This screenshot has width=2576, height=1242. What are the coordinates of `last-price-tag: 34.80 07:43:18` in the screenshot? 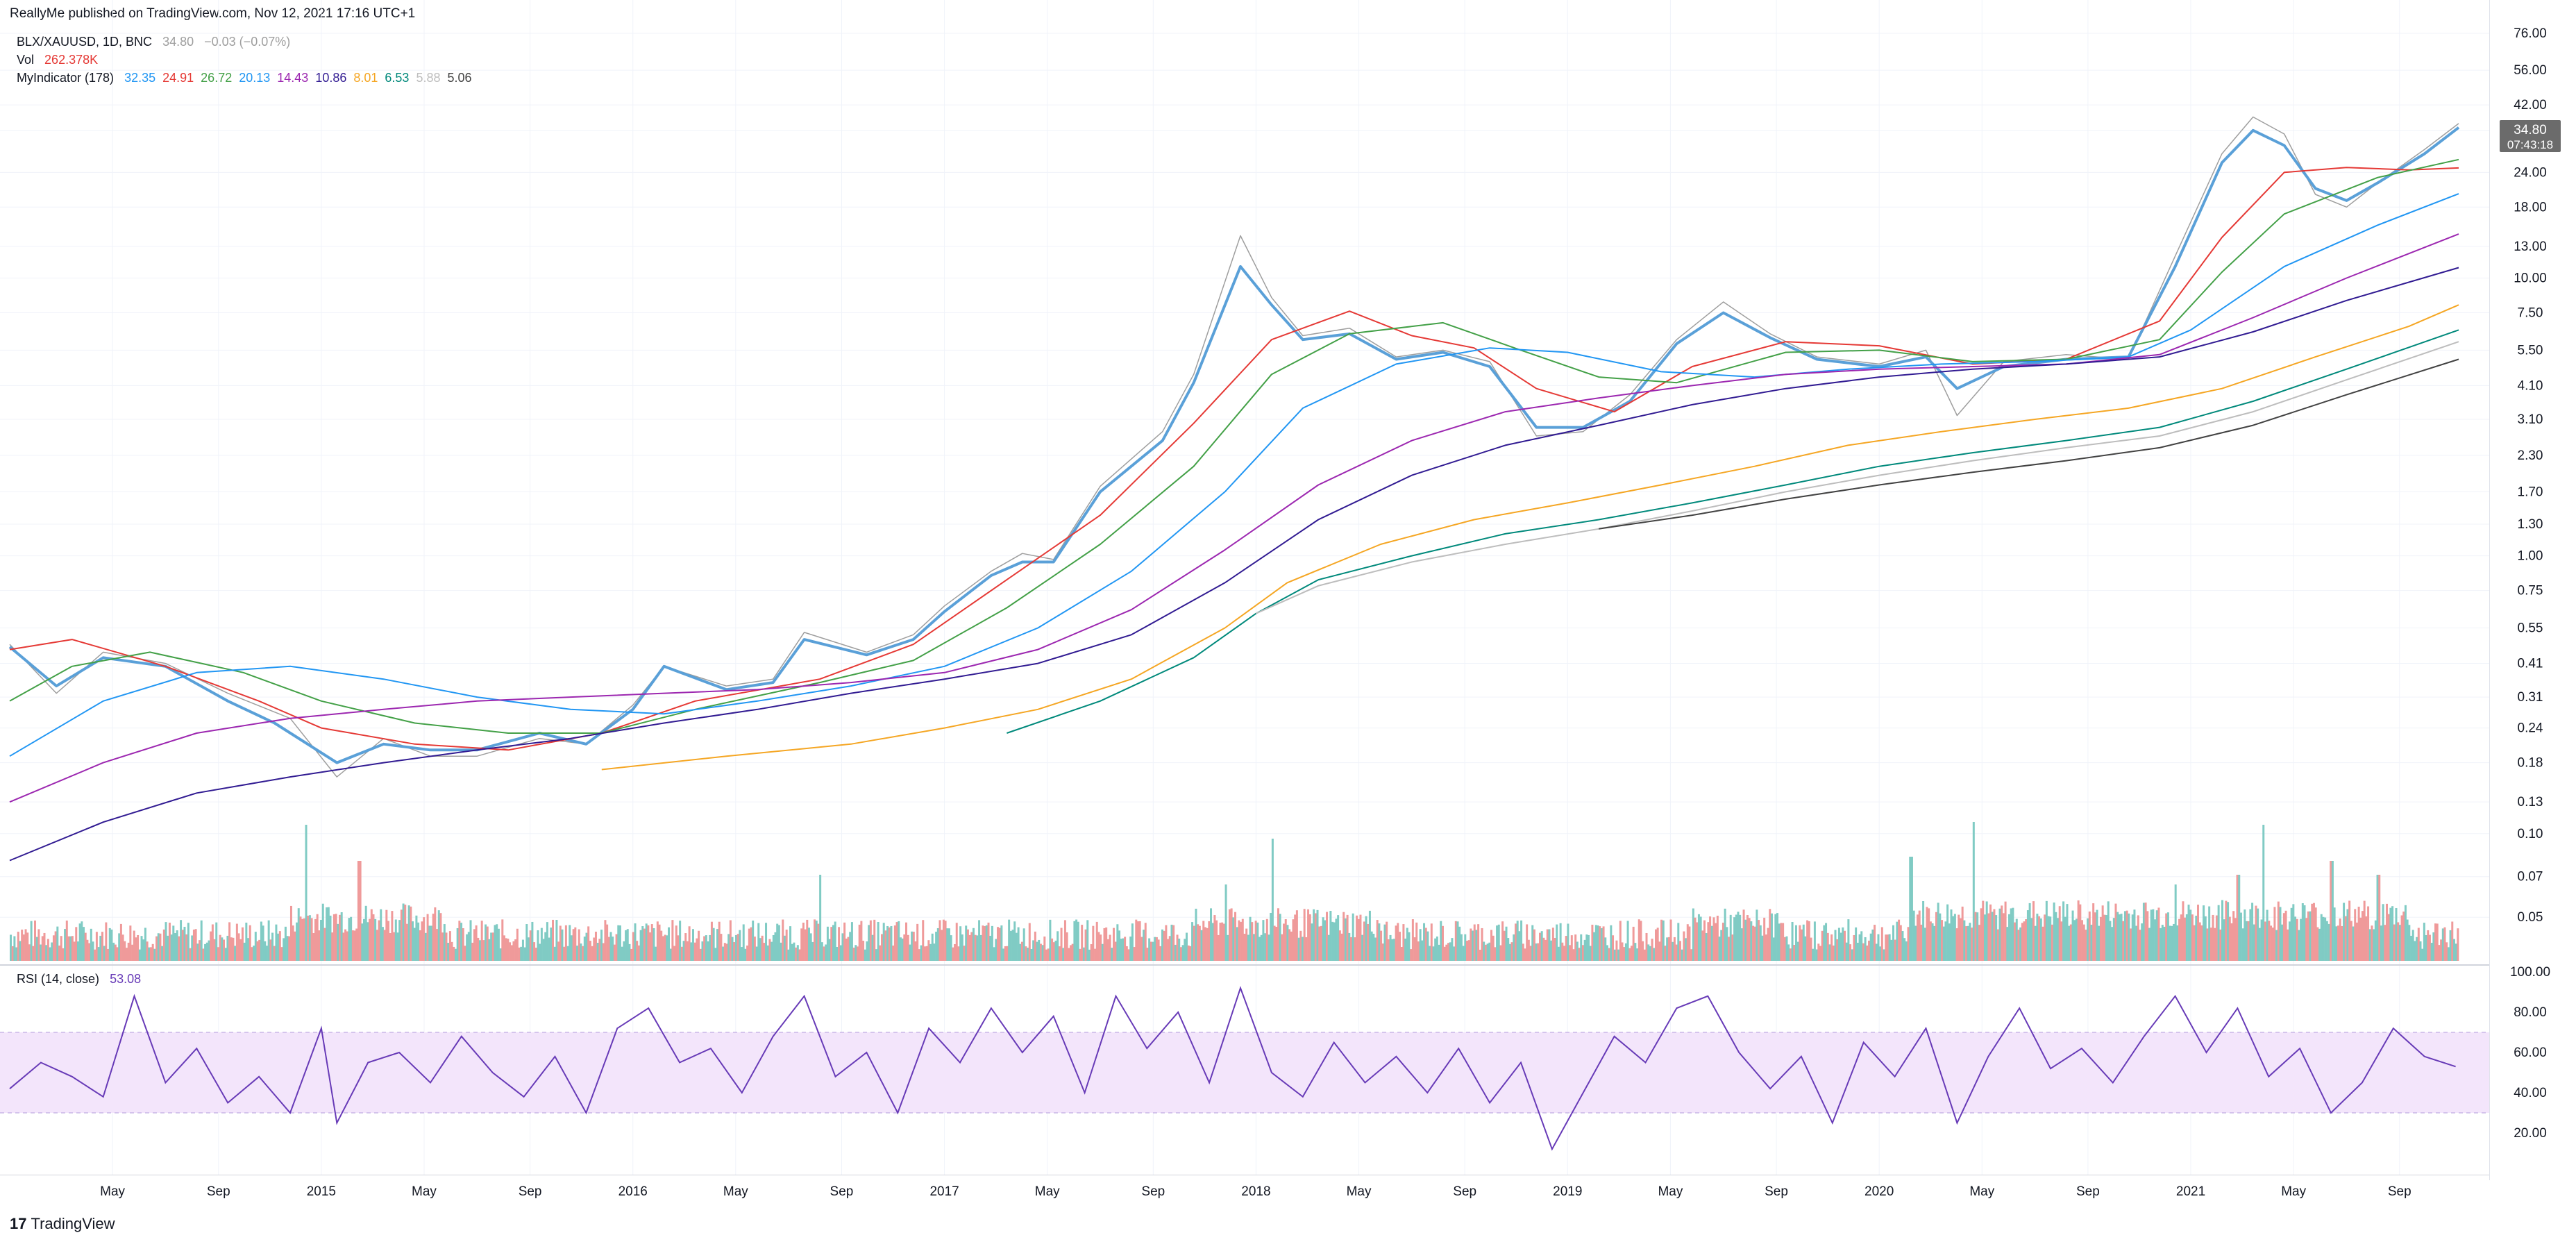 It's located at (2530, 136).